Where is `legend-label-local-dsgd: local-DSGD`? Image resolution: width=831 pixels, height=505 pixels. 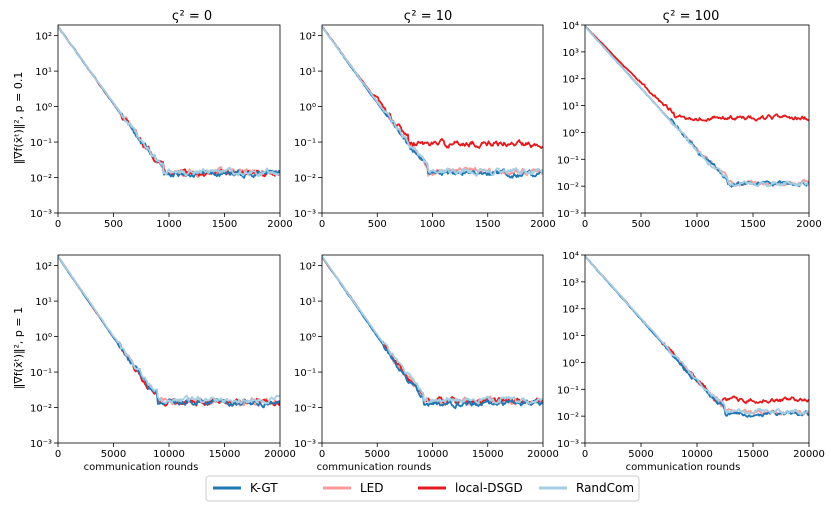
legend-label-local-dsgd: local-DSGD is located at coordinates (489, 488).